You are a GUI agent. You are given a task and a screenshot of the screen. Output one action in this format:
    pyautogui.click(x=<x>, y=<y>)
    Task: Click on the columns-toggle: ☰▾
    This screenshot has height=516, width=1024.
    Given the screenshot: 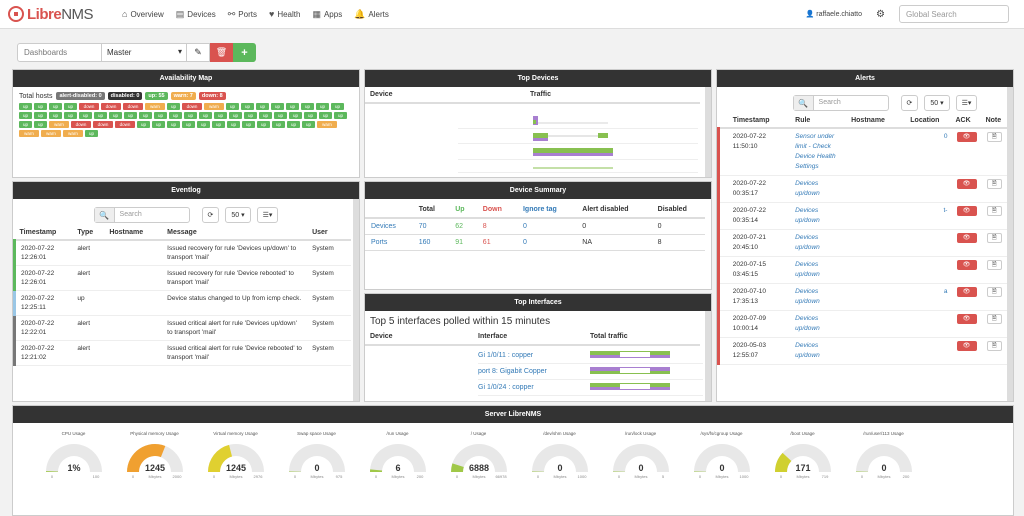 What is the action you would take?
    pyautogui.click(x=267, y=215)
    